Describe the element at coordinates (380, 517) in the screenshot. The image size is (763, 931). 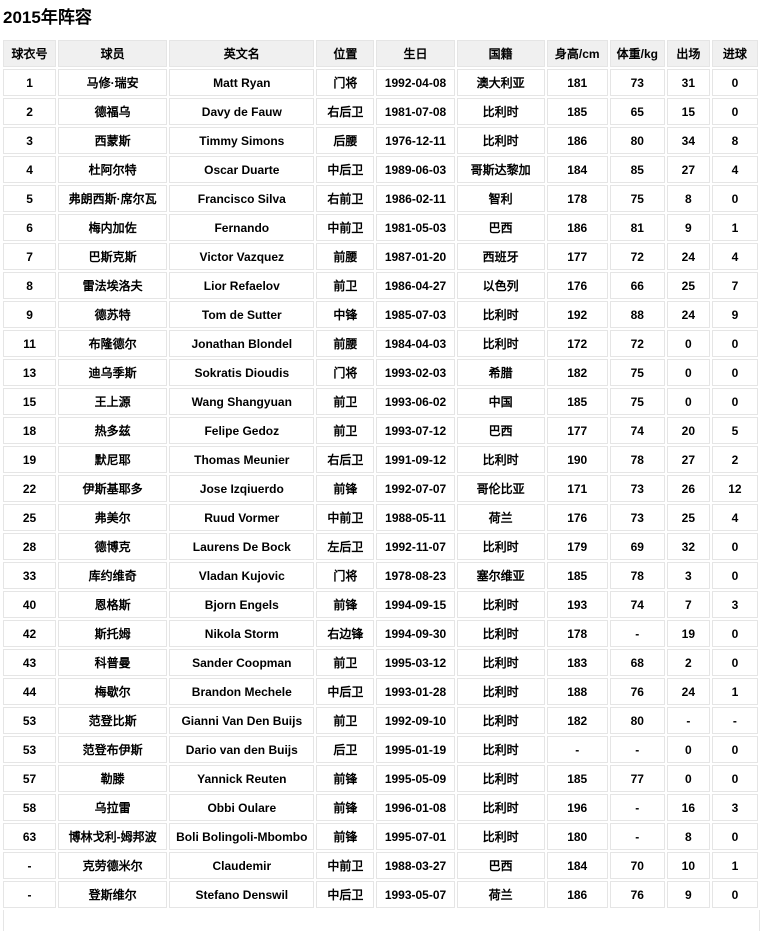
I see `table-row: 25 弗美尔 Ruud Vormer 中前卫 1988-05-11 荷兰 176 73 25 4` at that location.